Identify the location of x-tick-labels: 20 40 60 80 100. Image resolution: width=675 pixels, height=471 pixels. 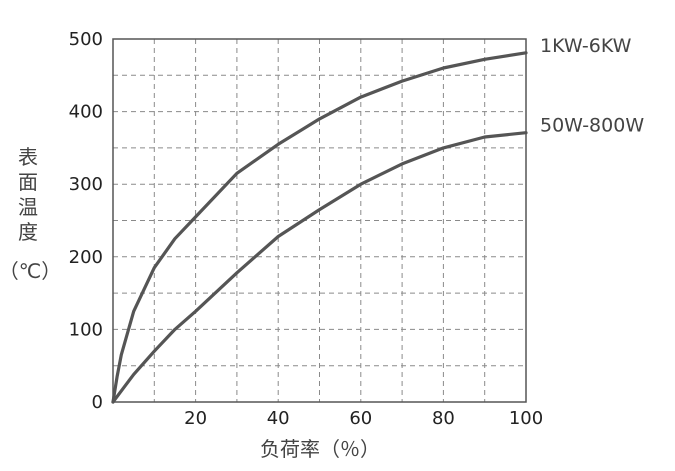
(363, 418).